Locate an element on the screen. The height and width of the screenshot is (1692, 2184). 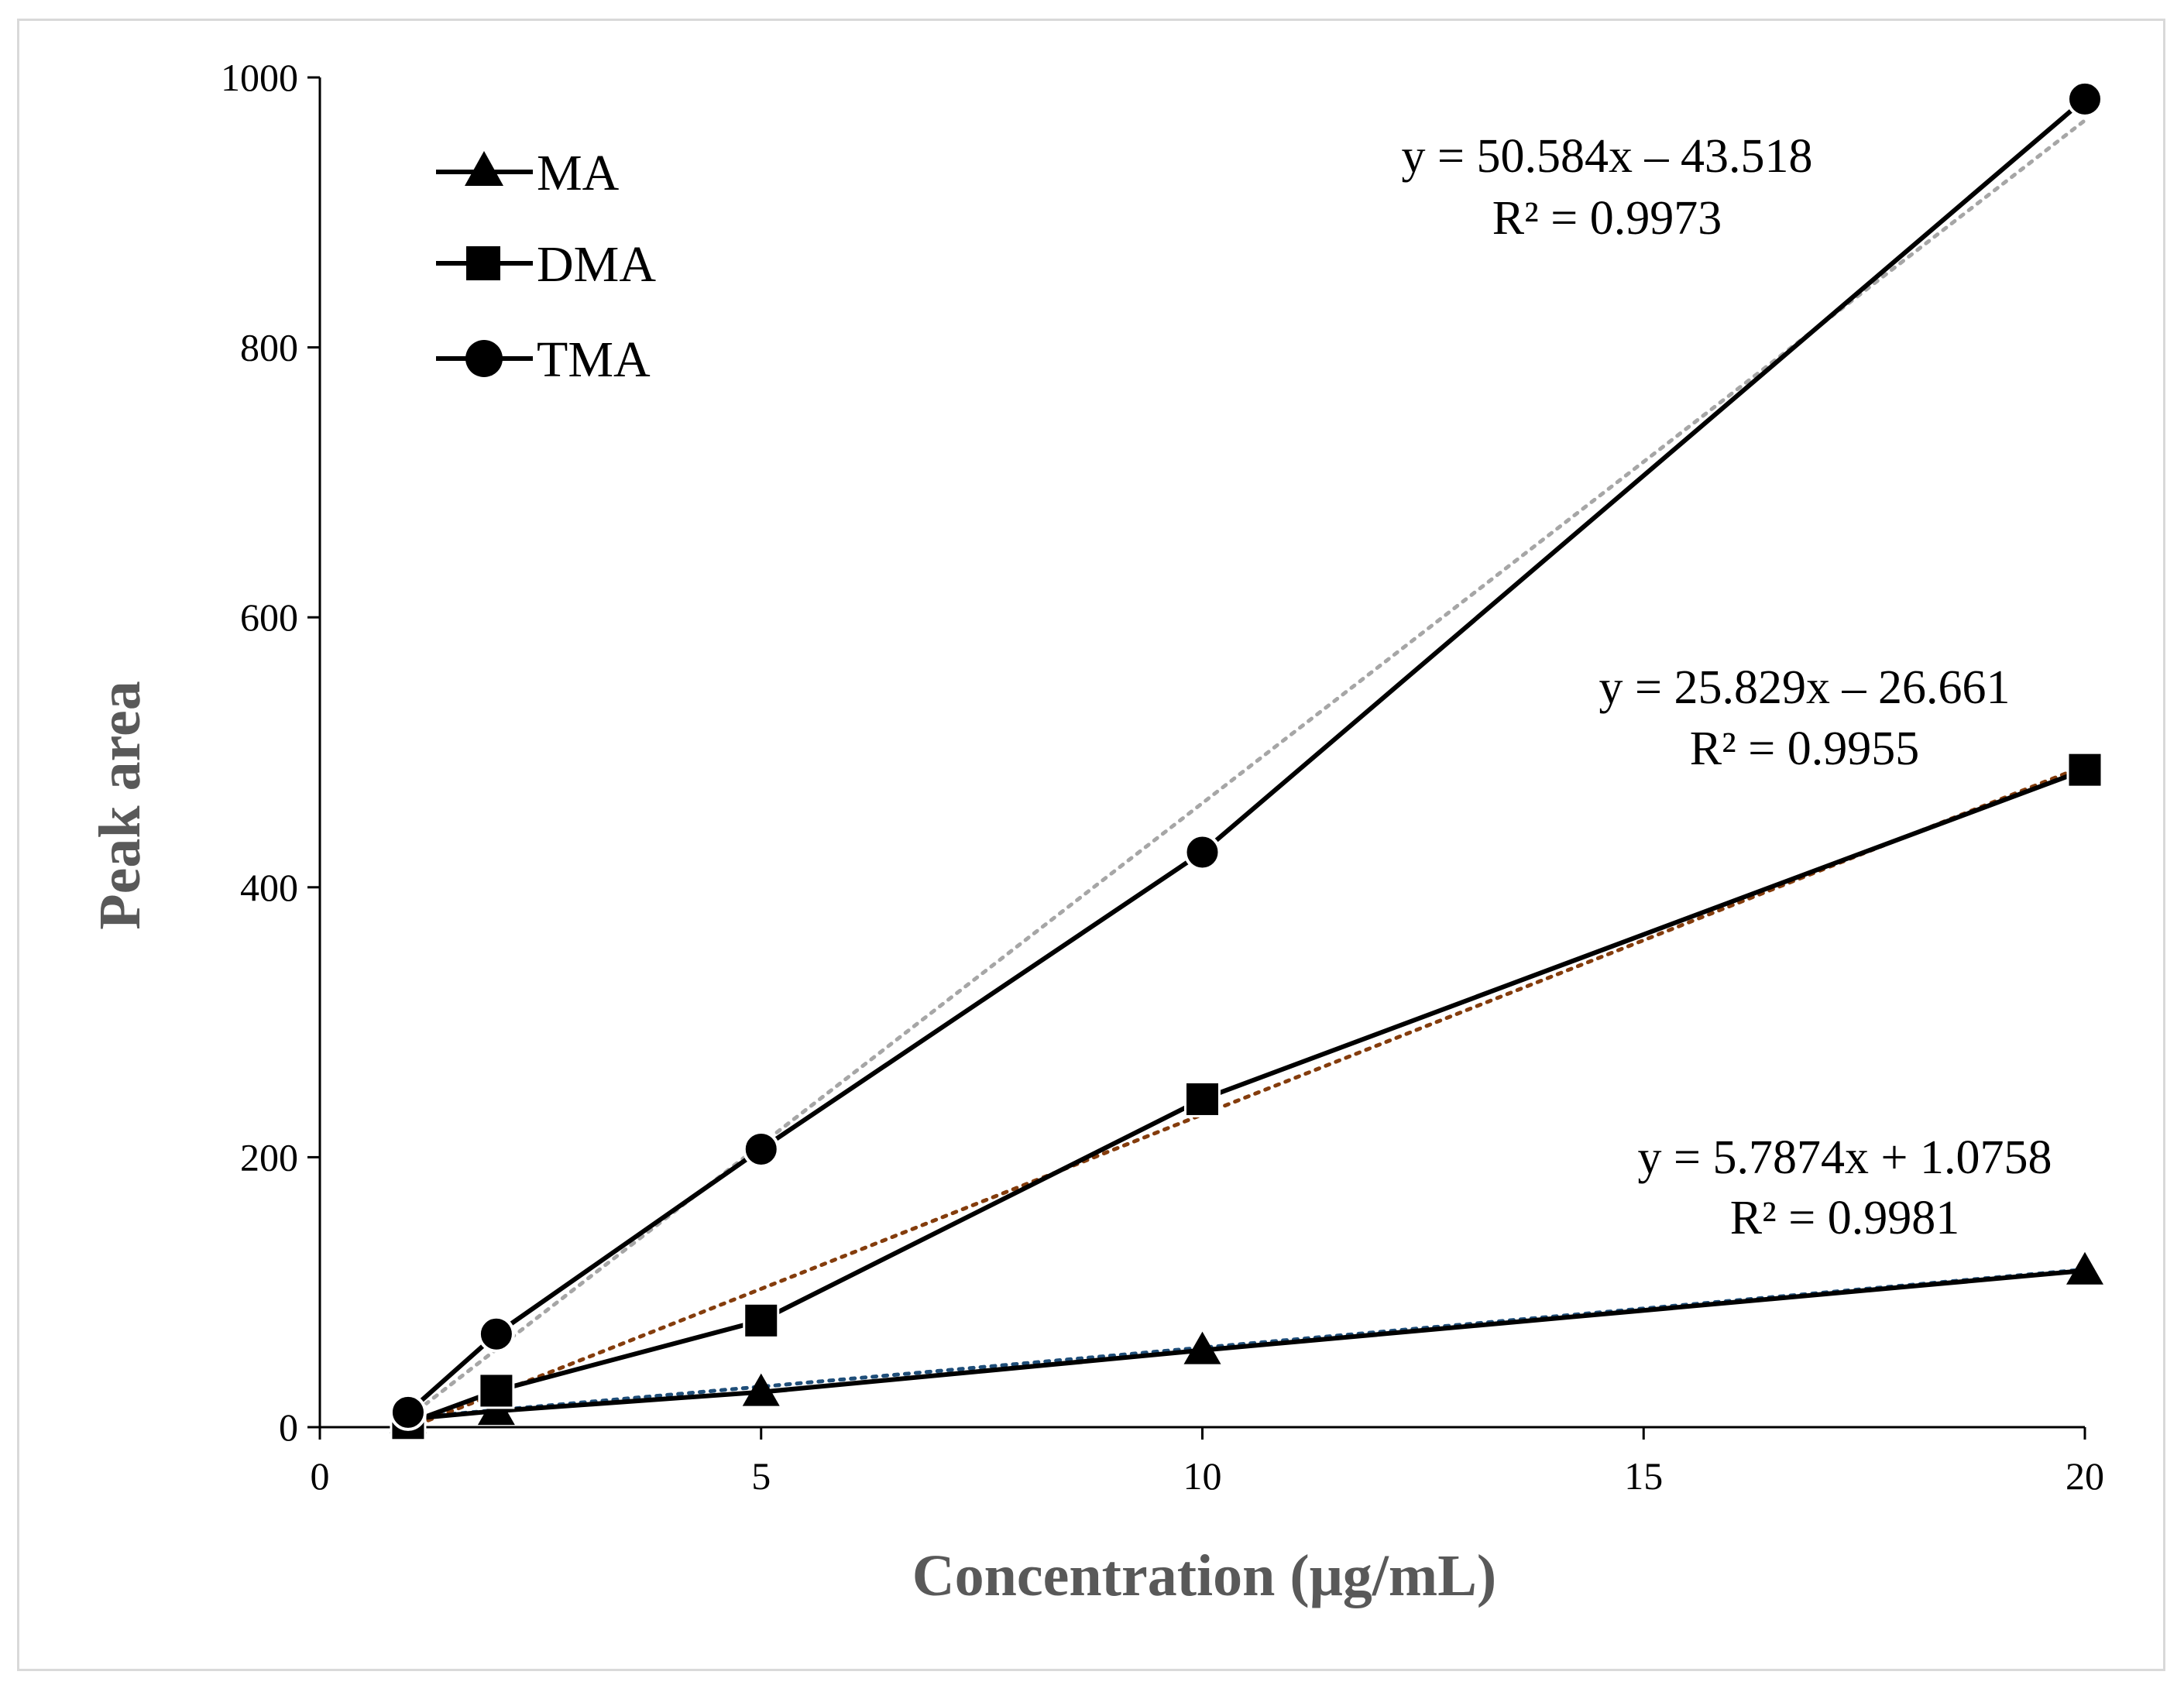
legend-item-tma: TMA is located at coordinates (543, 359).